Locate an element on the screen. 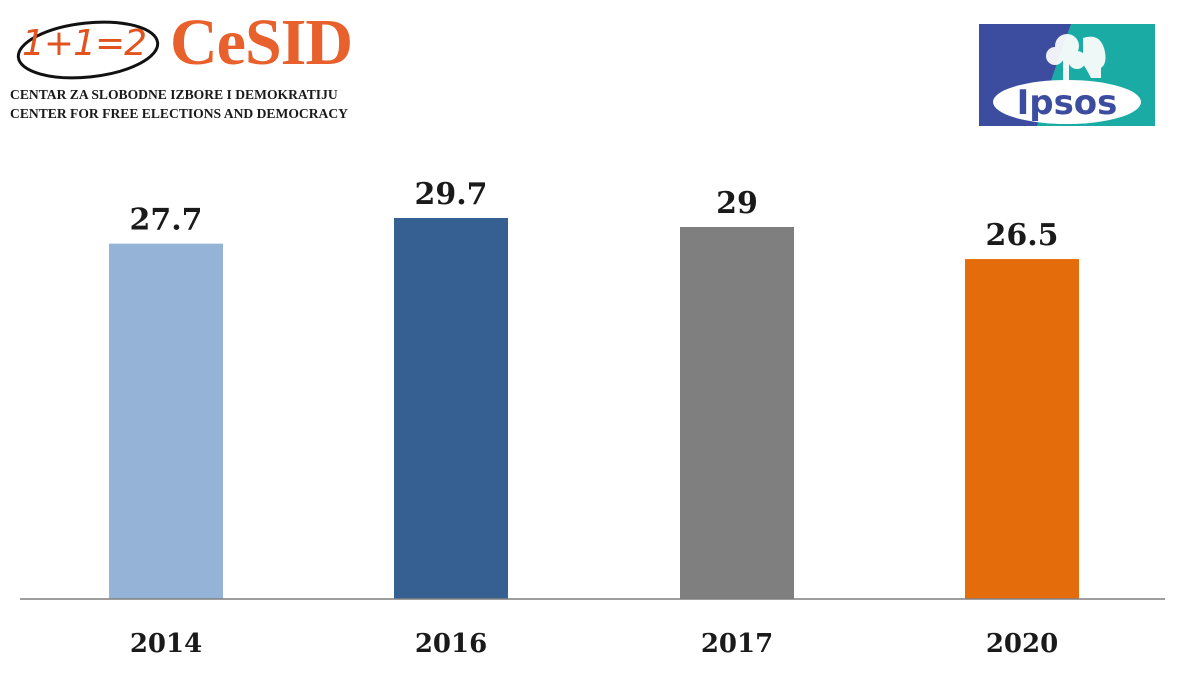 This screenshot has height=674, width=1187. value-label-2014: 27.7 is located at coordinates (165, 220).